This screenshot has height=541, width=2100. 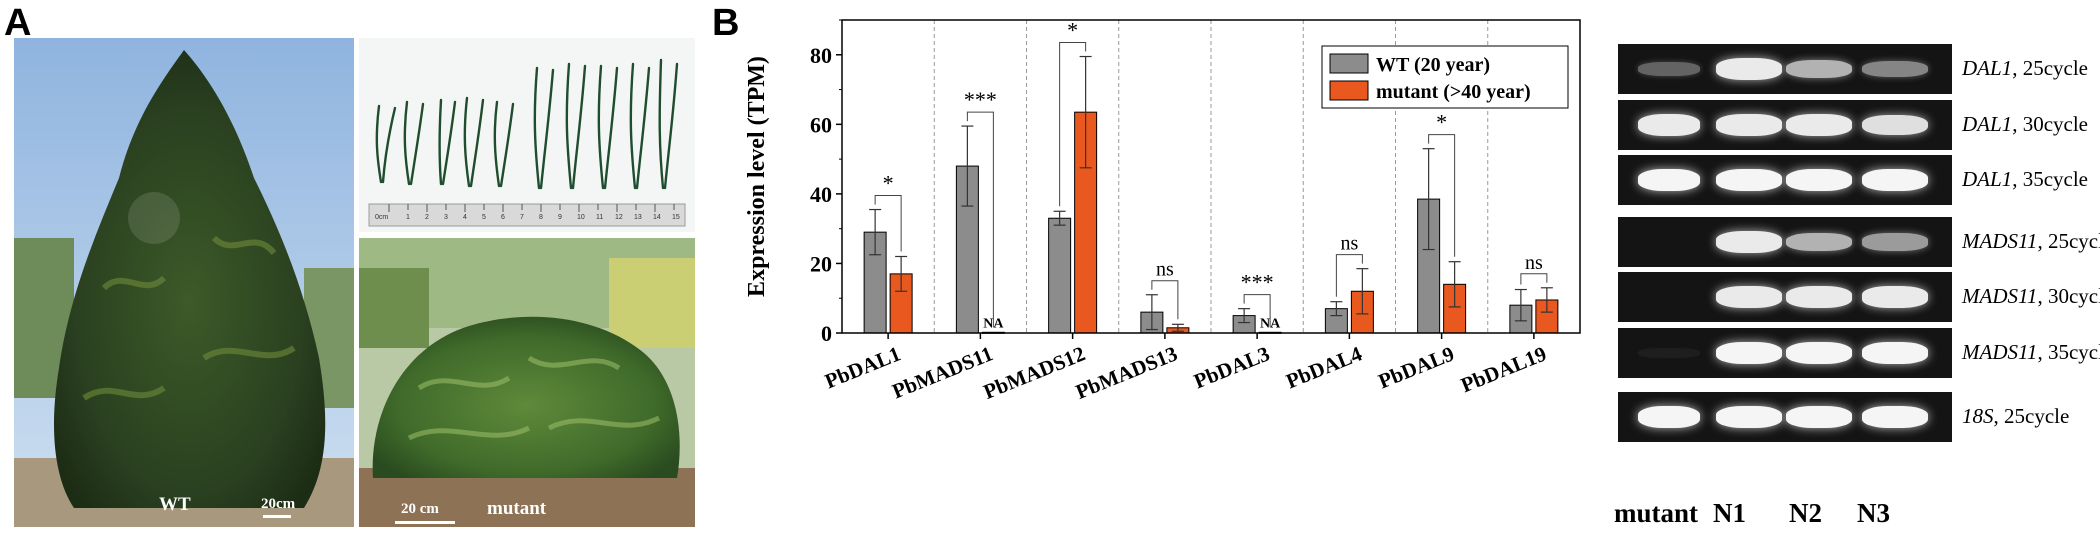 I want to click on wt-scale-label: 20cm, so click(x=278, y=504).